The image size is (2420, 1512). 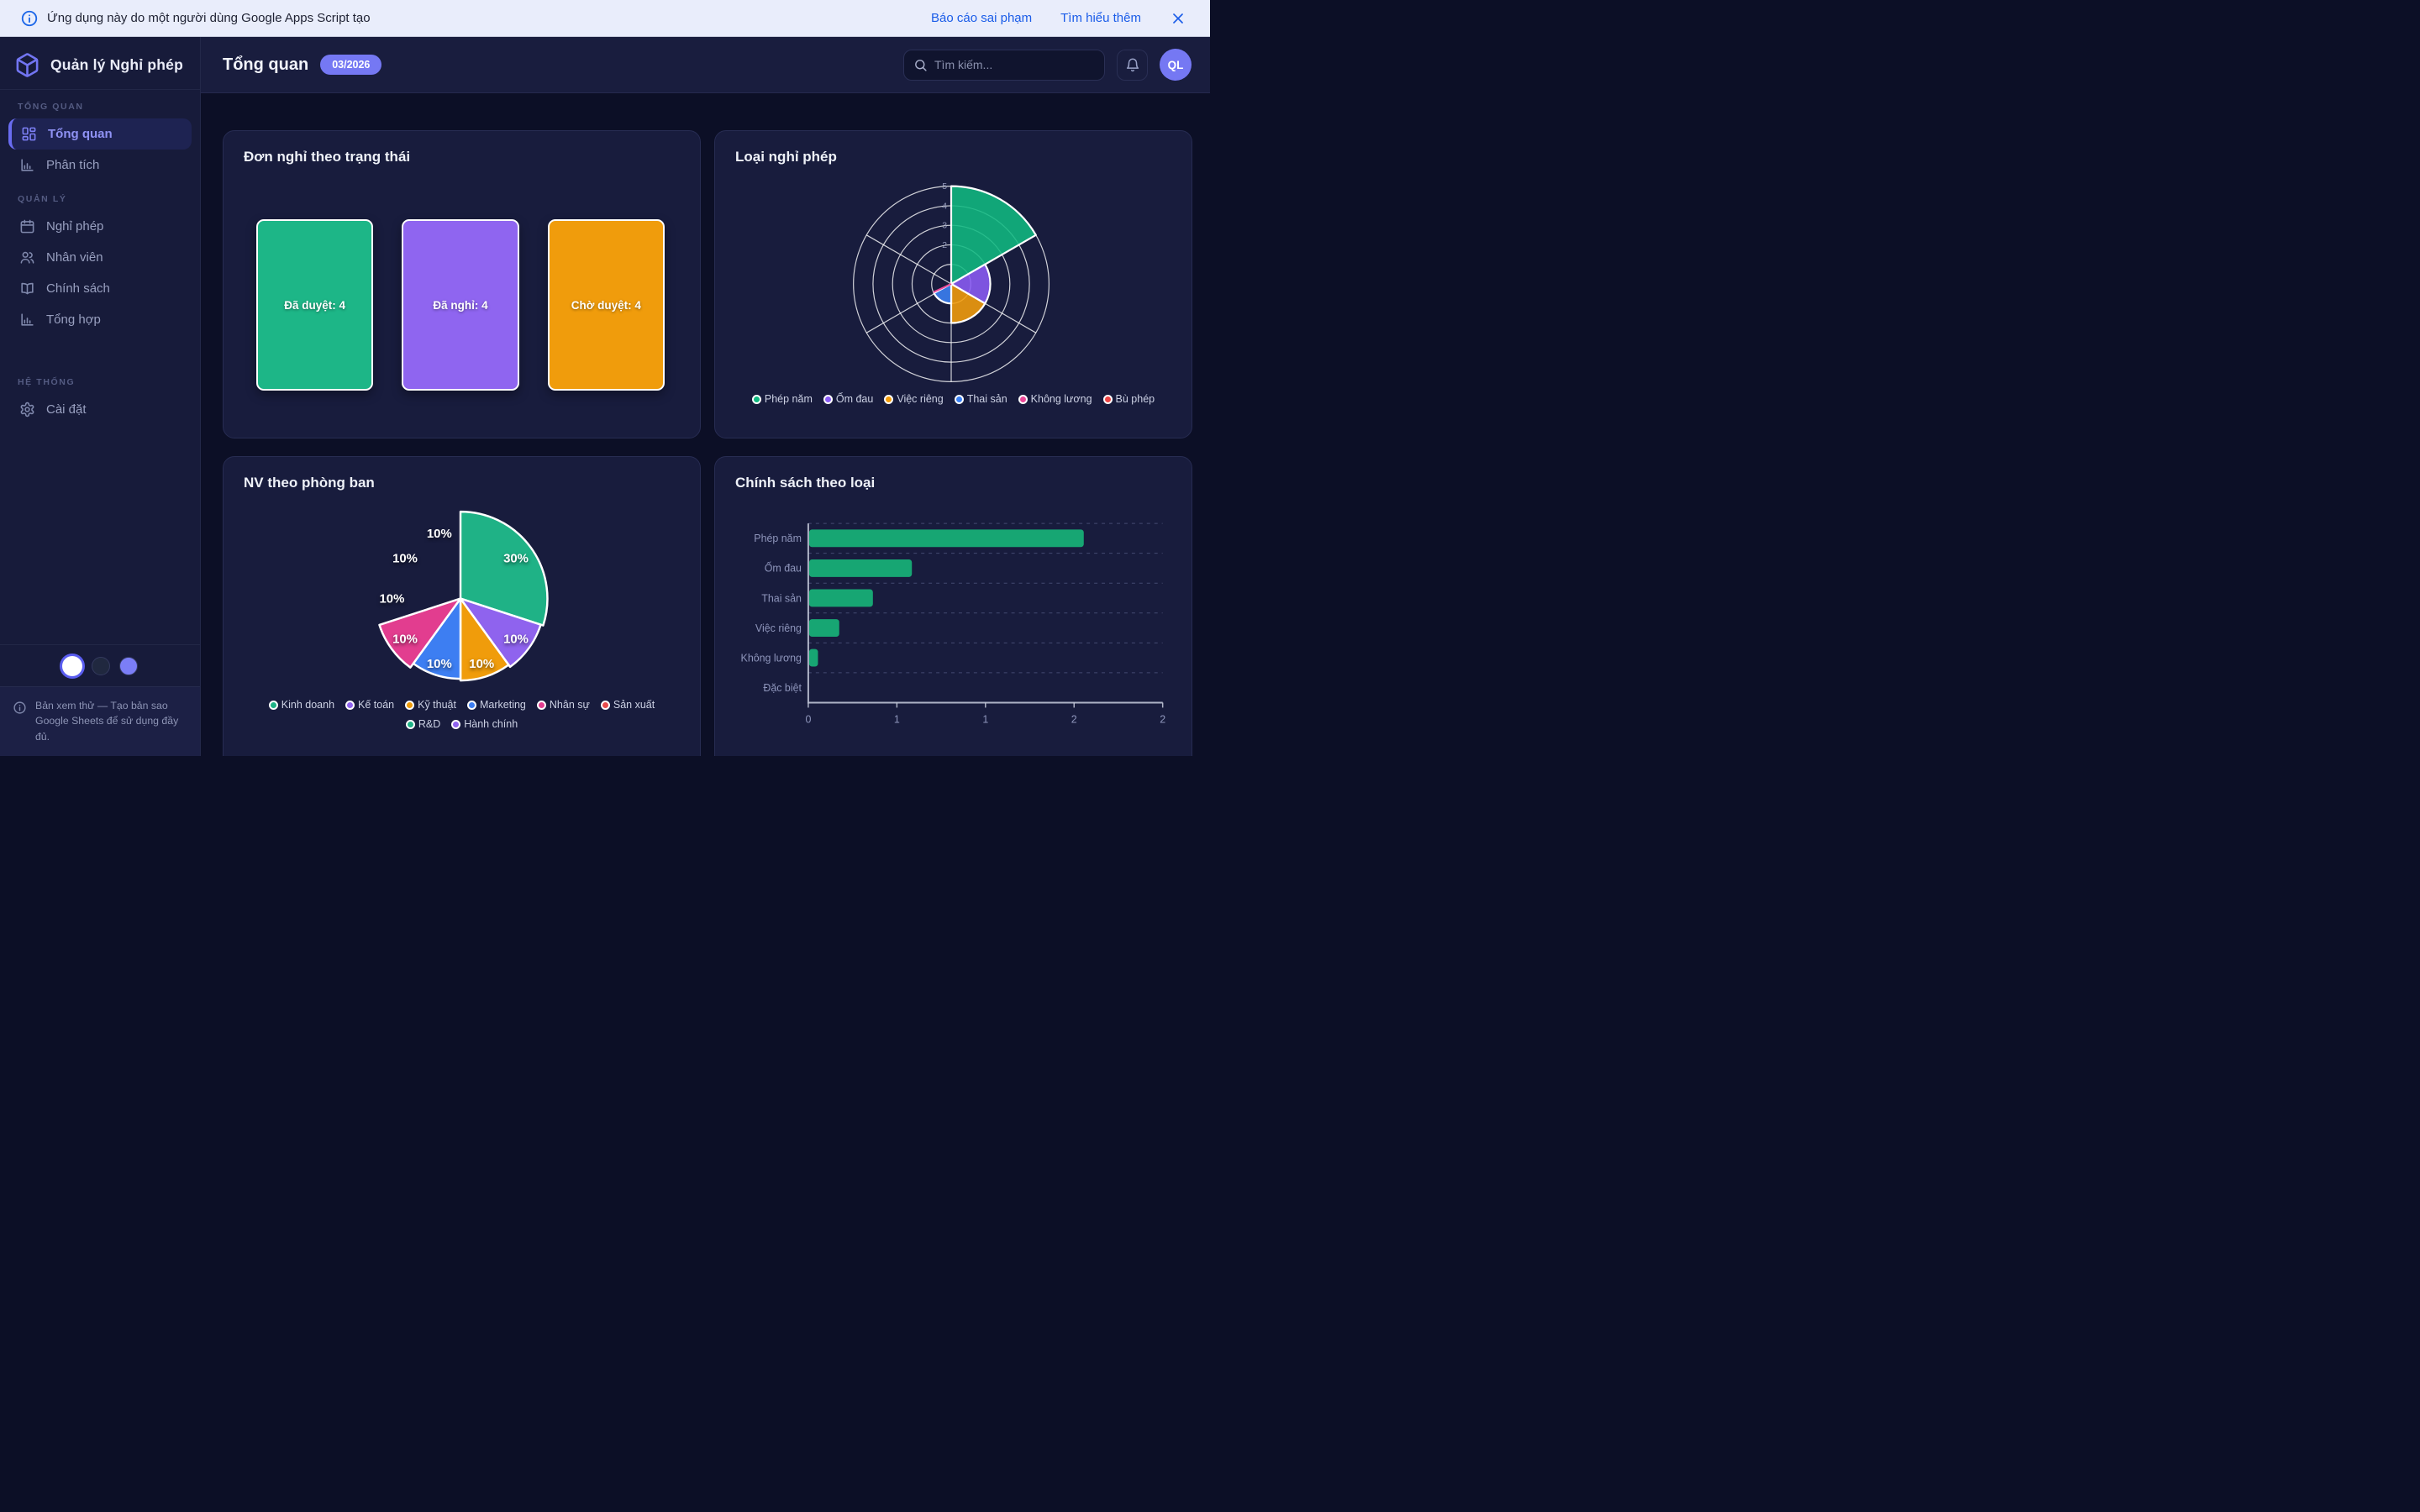 What do you see at coordinates (351, 65) in the screenshot?
I see `month-badge: 03/2026` at bounding box center [351, 65].